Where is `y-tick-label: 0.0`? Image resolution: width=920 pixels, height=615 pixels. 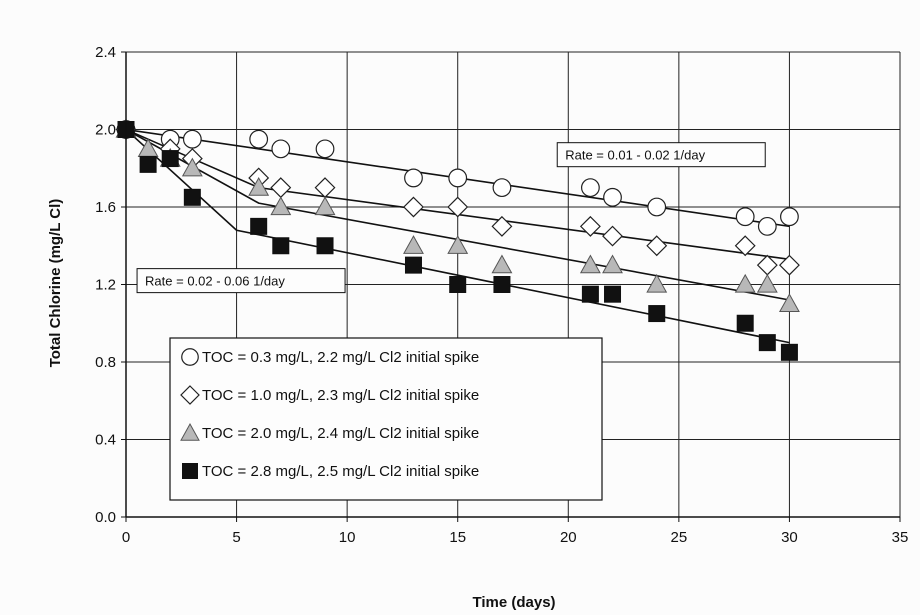
y-tick-label: 0.0 is located at coordinates (105, 517).